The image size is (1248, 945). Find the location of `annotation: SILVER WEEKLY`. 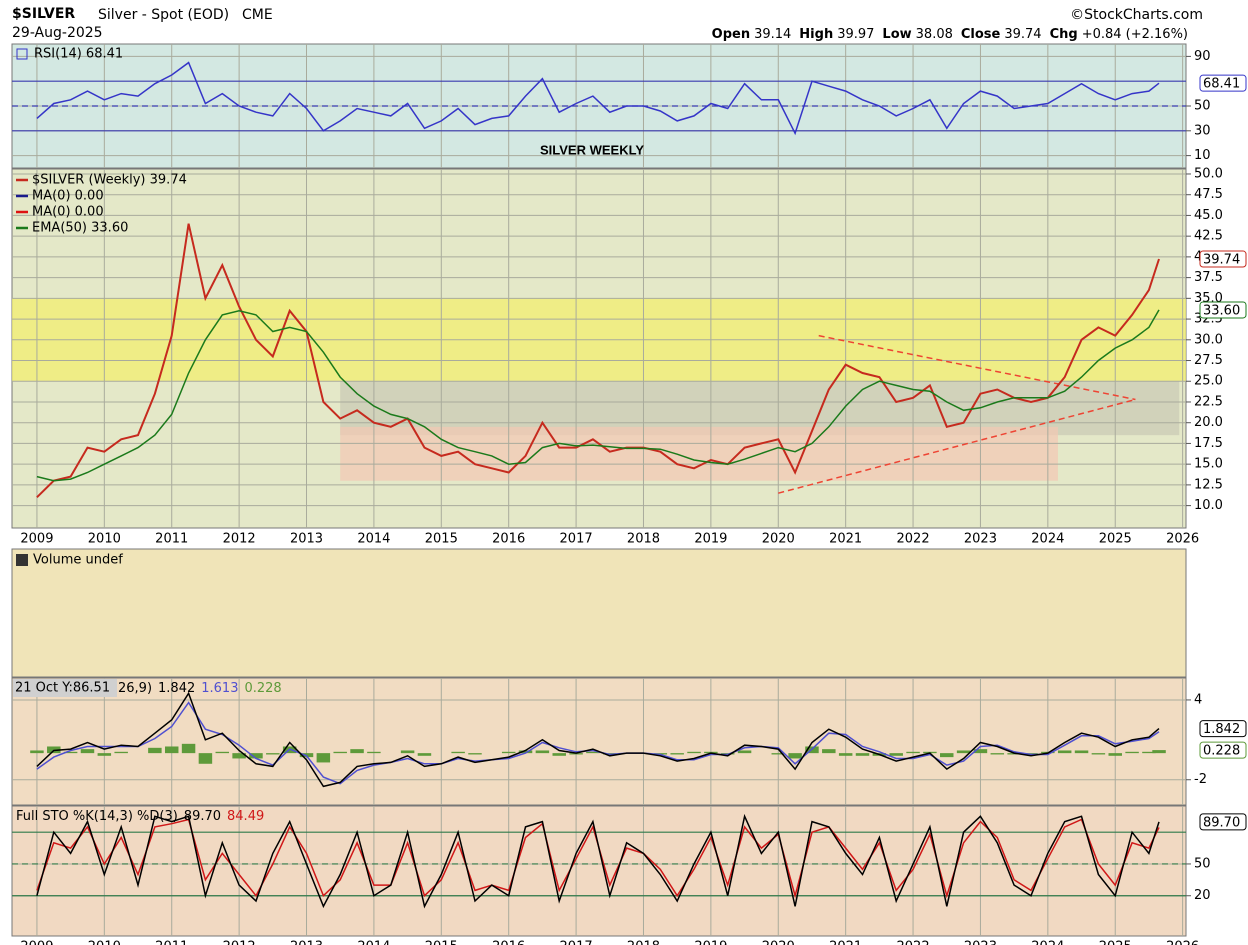

annotation: SILVER WEEKLY is located at coordinates (592, 149).